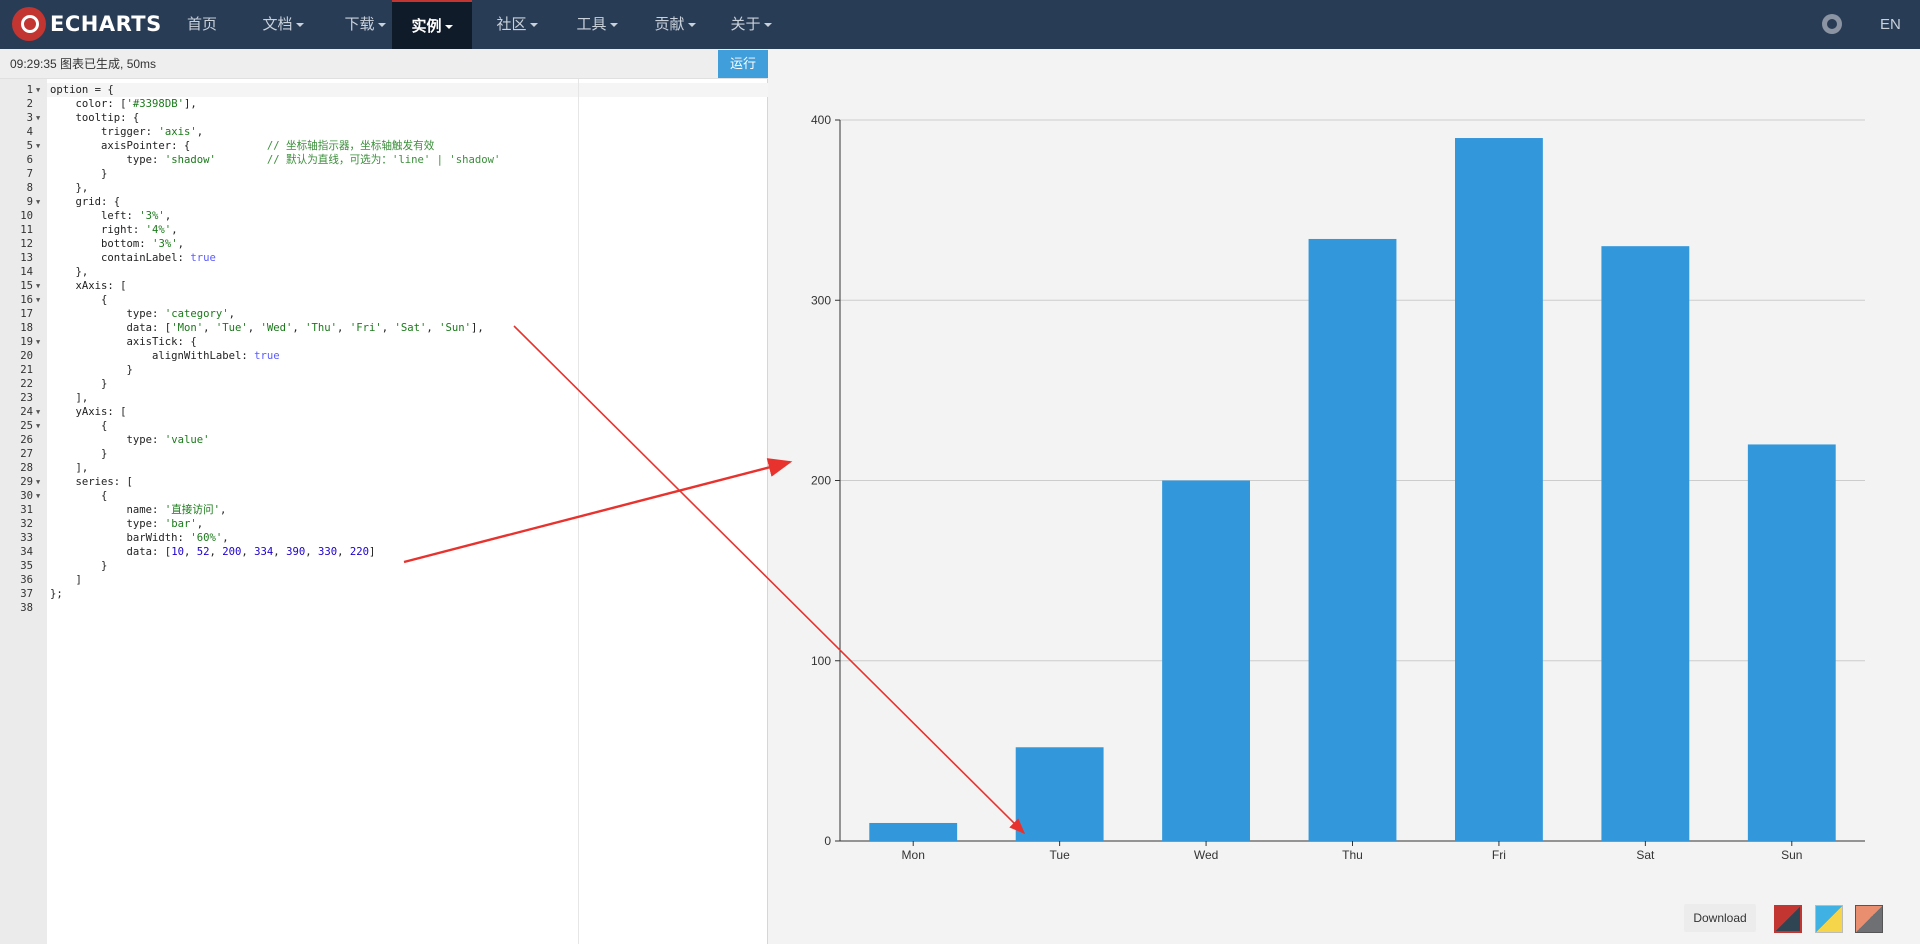  What do you see at coordinates (29, 24) in the screenshot?
I see `logo-icon` at bounding box center [29, 24].